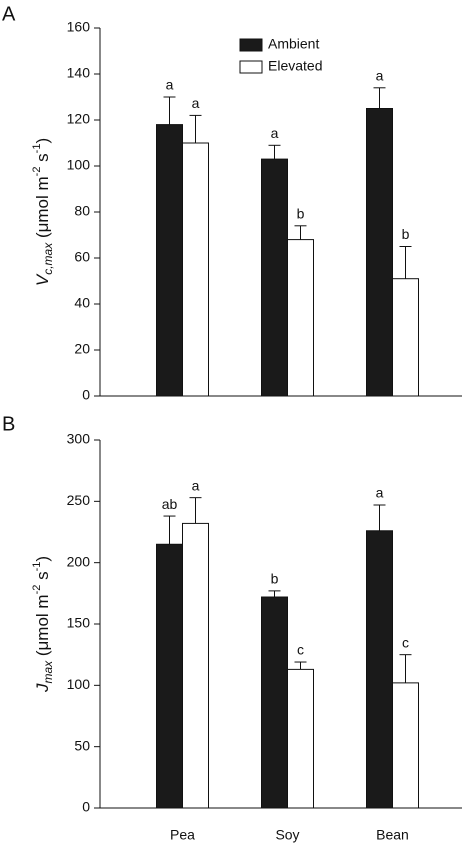 This screenshot has width=474, height=847. Describe the element at coordinates (79, 439) in the screenshot. I see `y-tick-label: 300` at that location.